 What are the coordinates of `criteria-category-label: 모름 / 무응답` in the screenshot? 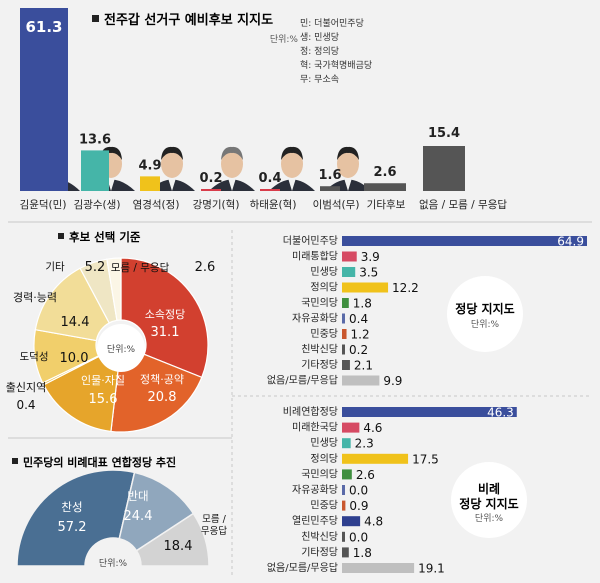 It's located at (140, 268).